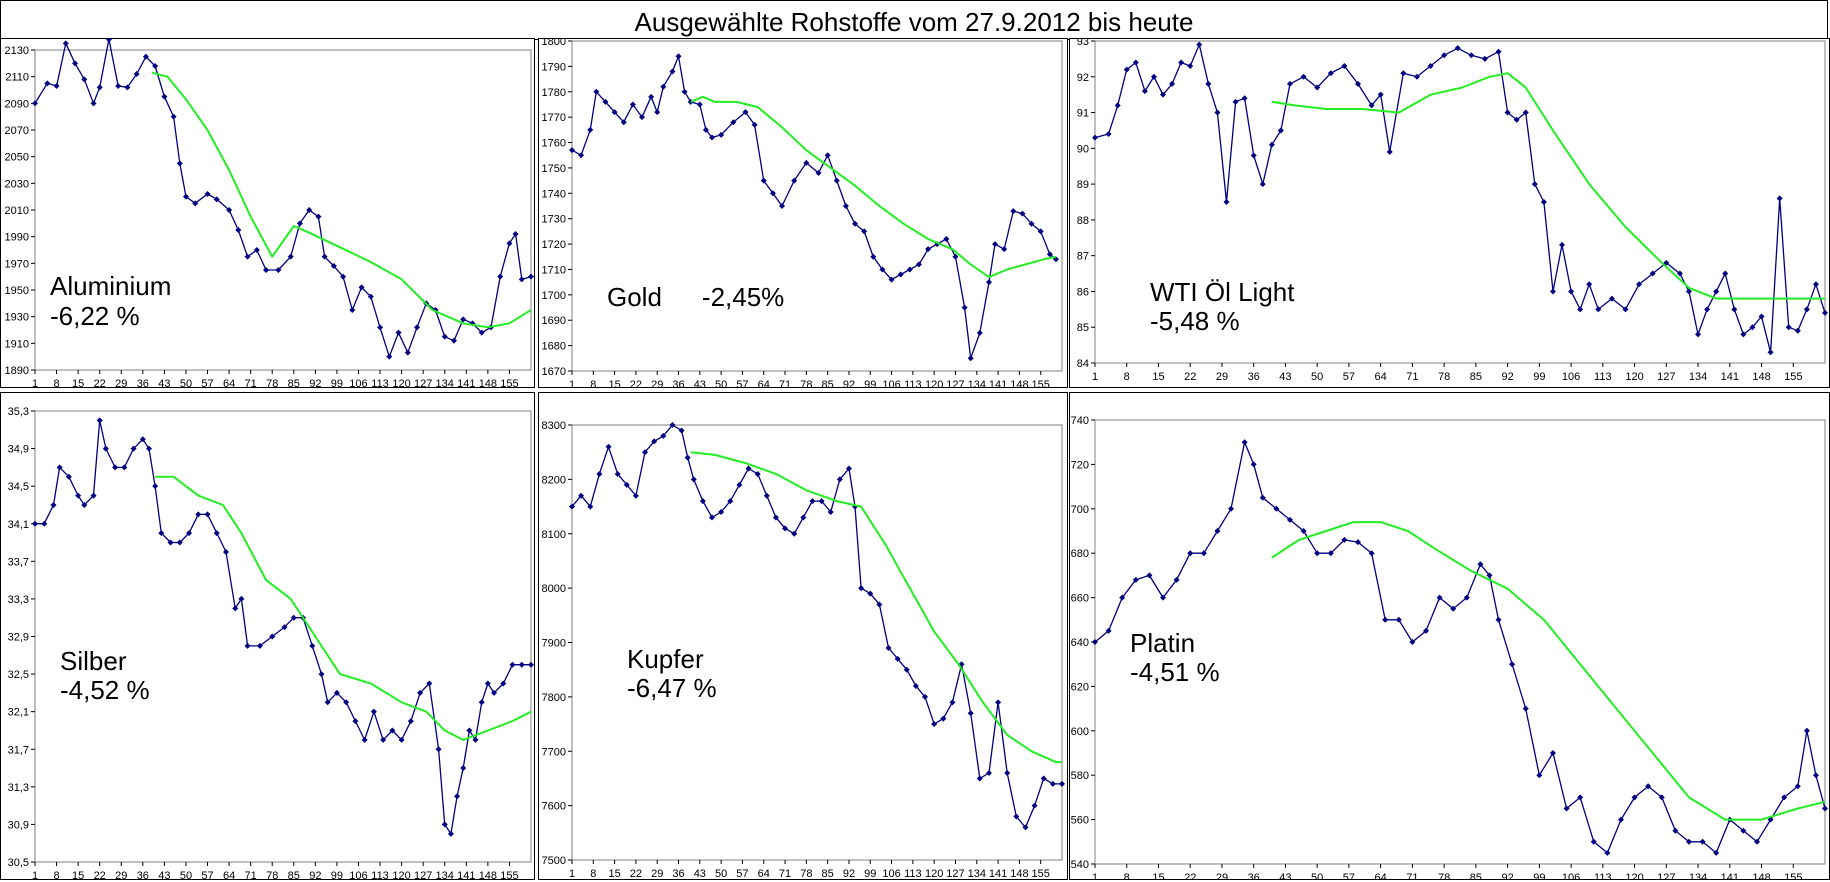  I want to click on price-line, so click(283, 627).